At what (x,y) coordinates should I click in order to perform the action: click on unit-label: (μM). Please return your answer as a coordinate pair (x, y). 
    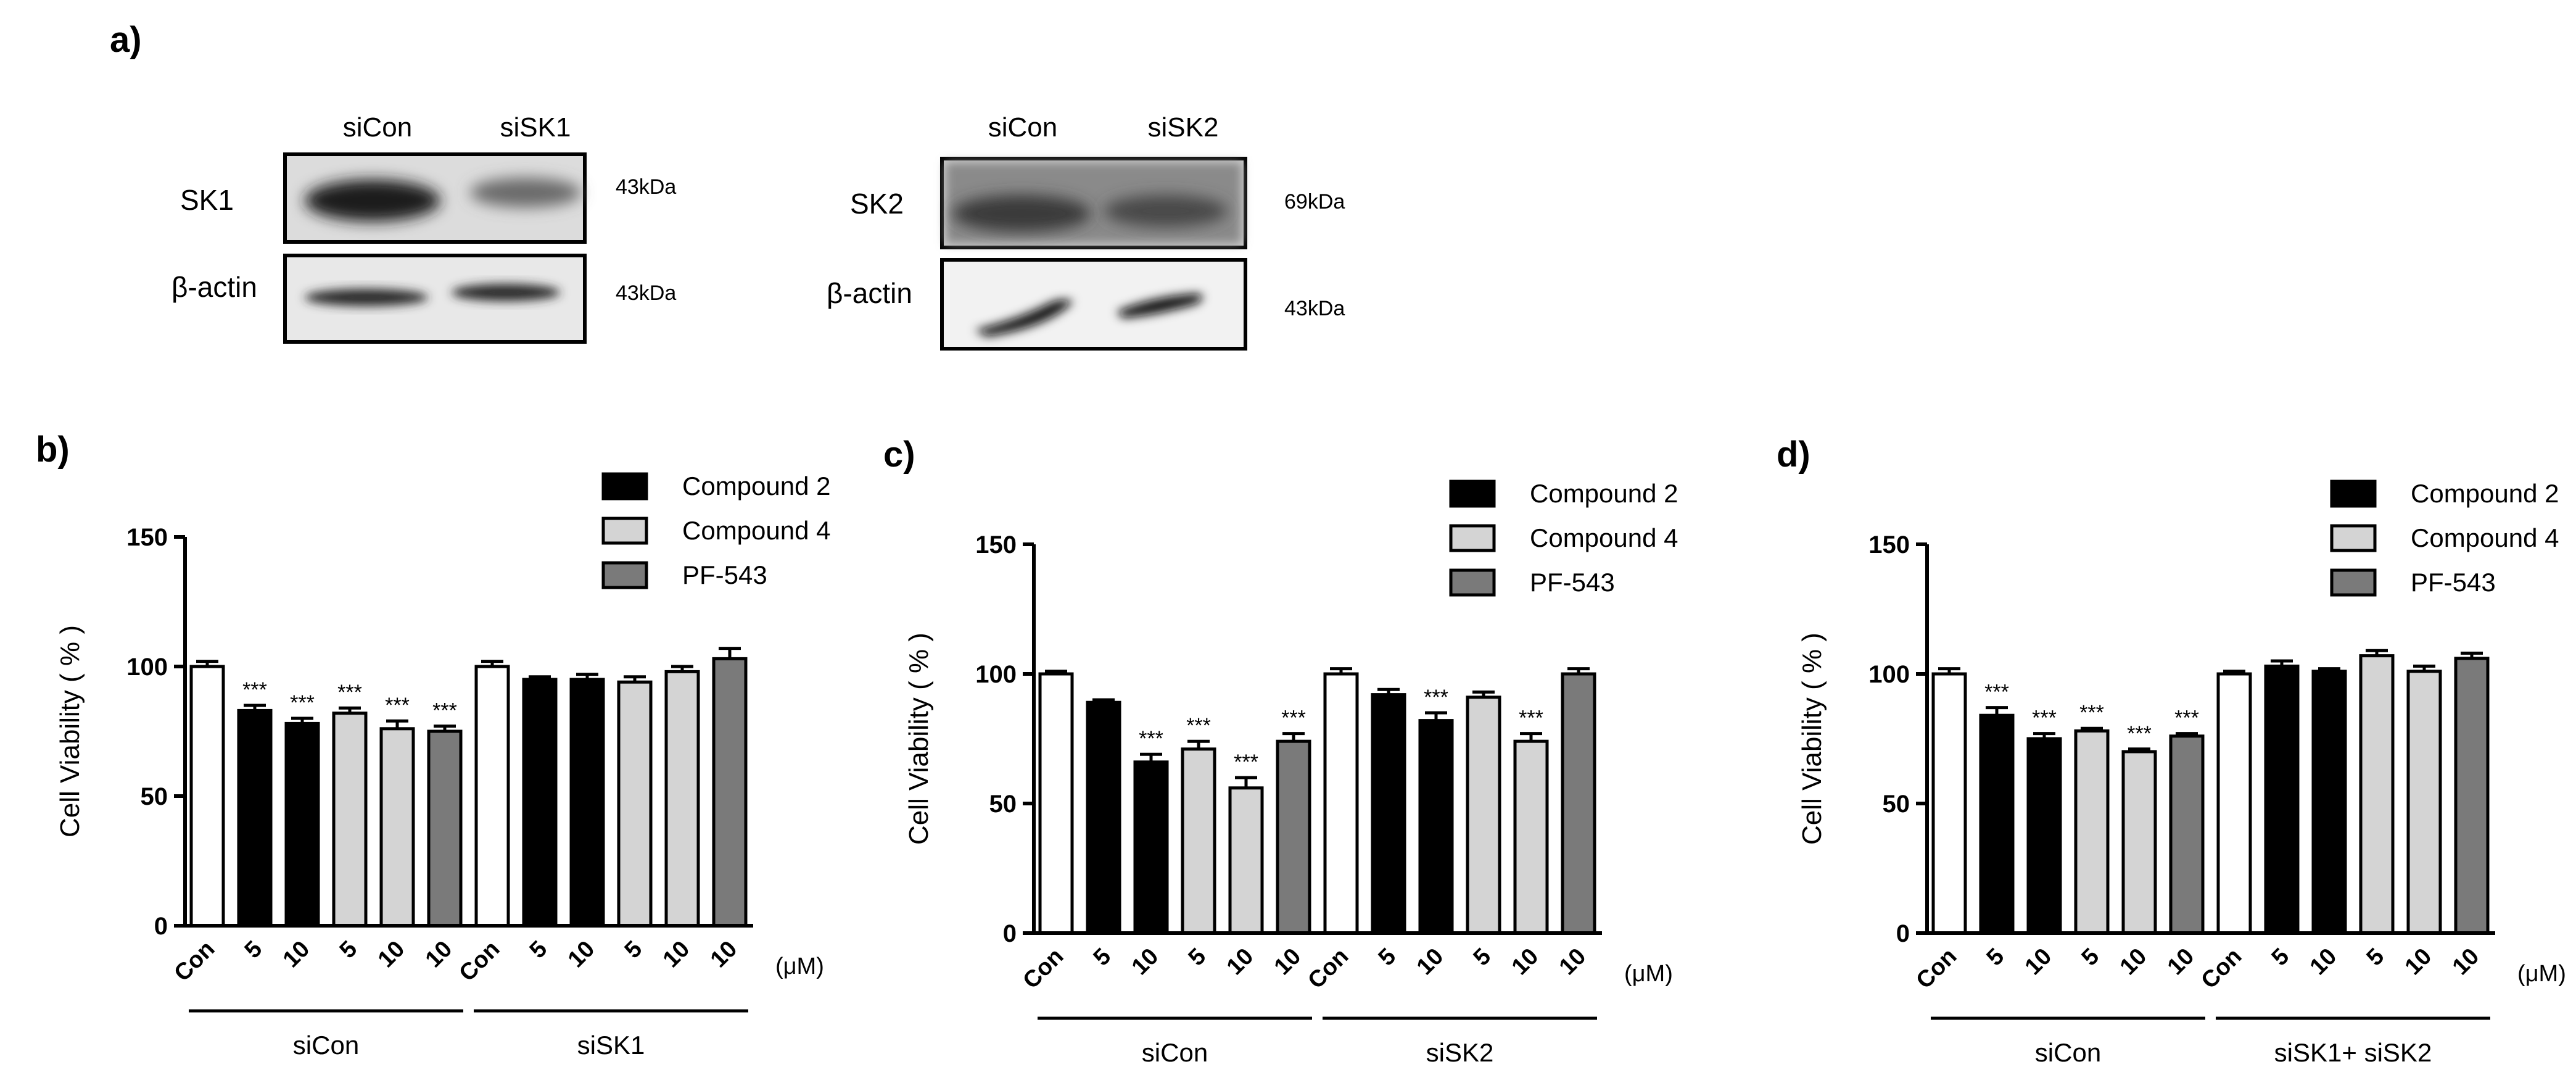
    Looking at the image, I should click on (799, 966).